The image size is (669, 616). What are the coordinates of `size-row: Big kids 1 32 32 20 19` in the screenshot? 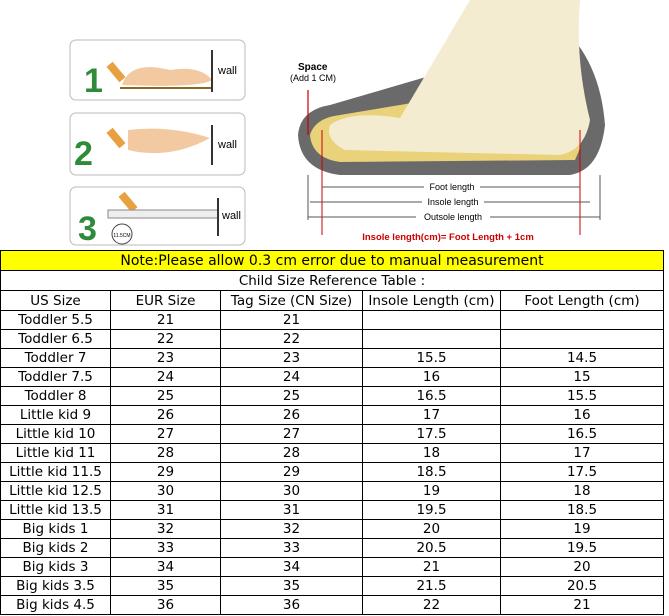 It's located at (332, 529).